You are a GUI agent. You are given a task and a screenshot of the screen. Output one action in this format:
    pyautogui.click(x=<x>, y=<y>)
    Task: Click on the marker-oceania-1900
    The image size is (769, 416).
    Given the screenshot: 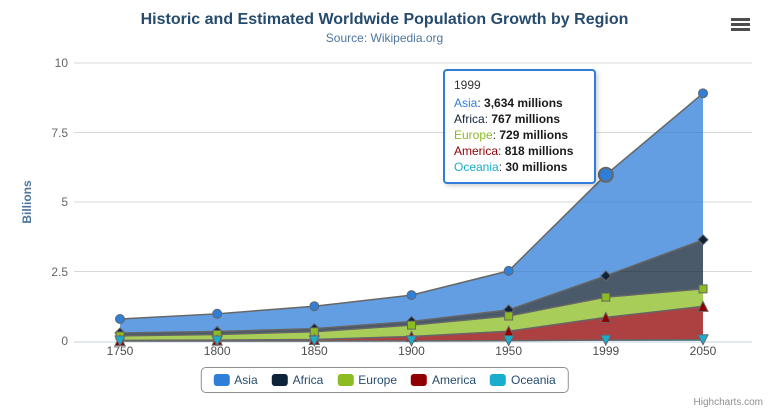 What is the action you would take?
    pyautogui.click(x=411, y=341)
    